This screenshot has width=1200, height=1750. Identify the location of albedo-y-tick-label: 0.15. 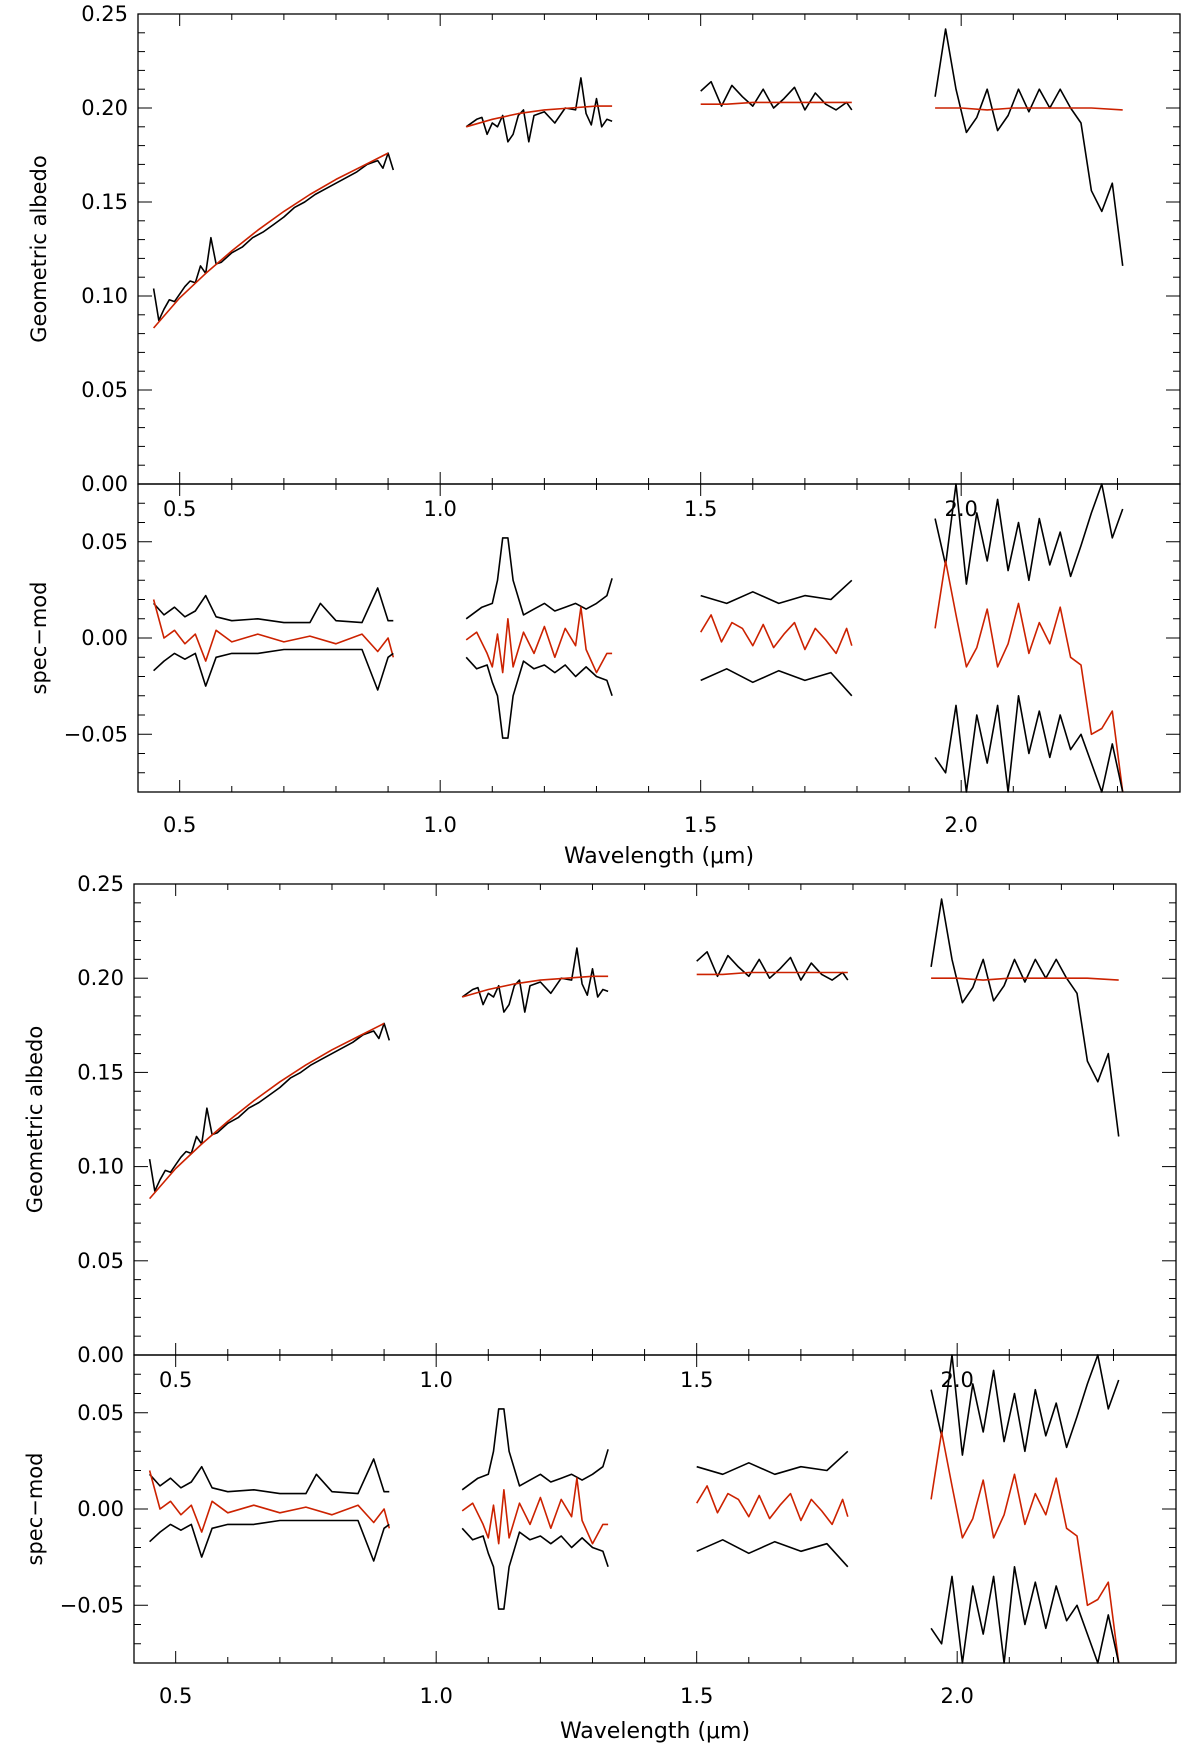
(104, 202).